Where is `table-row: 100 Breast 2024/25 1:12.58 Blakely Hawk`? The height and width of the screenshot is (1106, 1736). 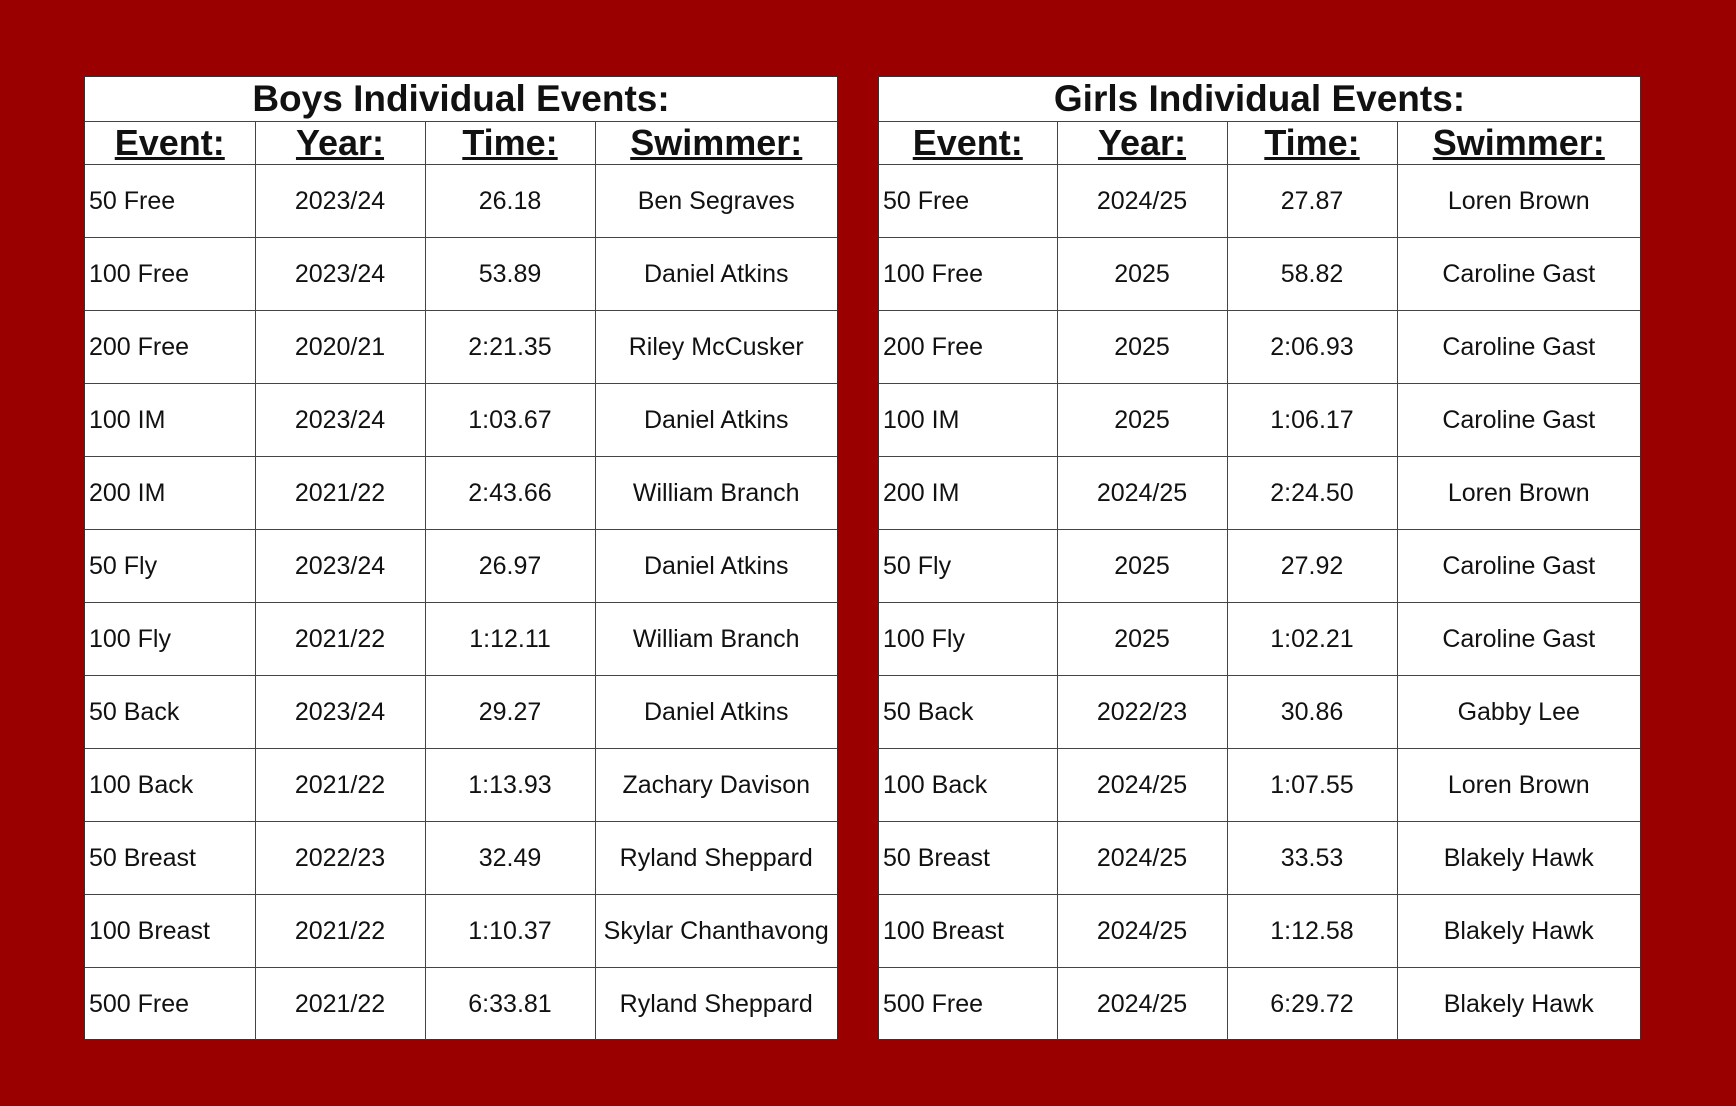 table-row: 100 Breast 2024/25 1:12.58 Blakely Hawk is located at coordinates (1259, 931).